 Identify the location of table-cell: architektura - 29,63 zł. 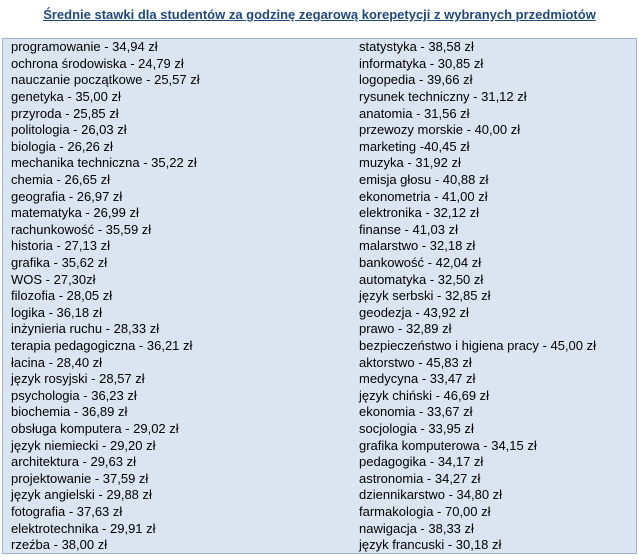
(74, 462).